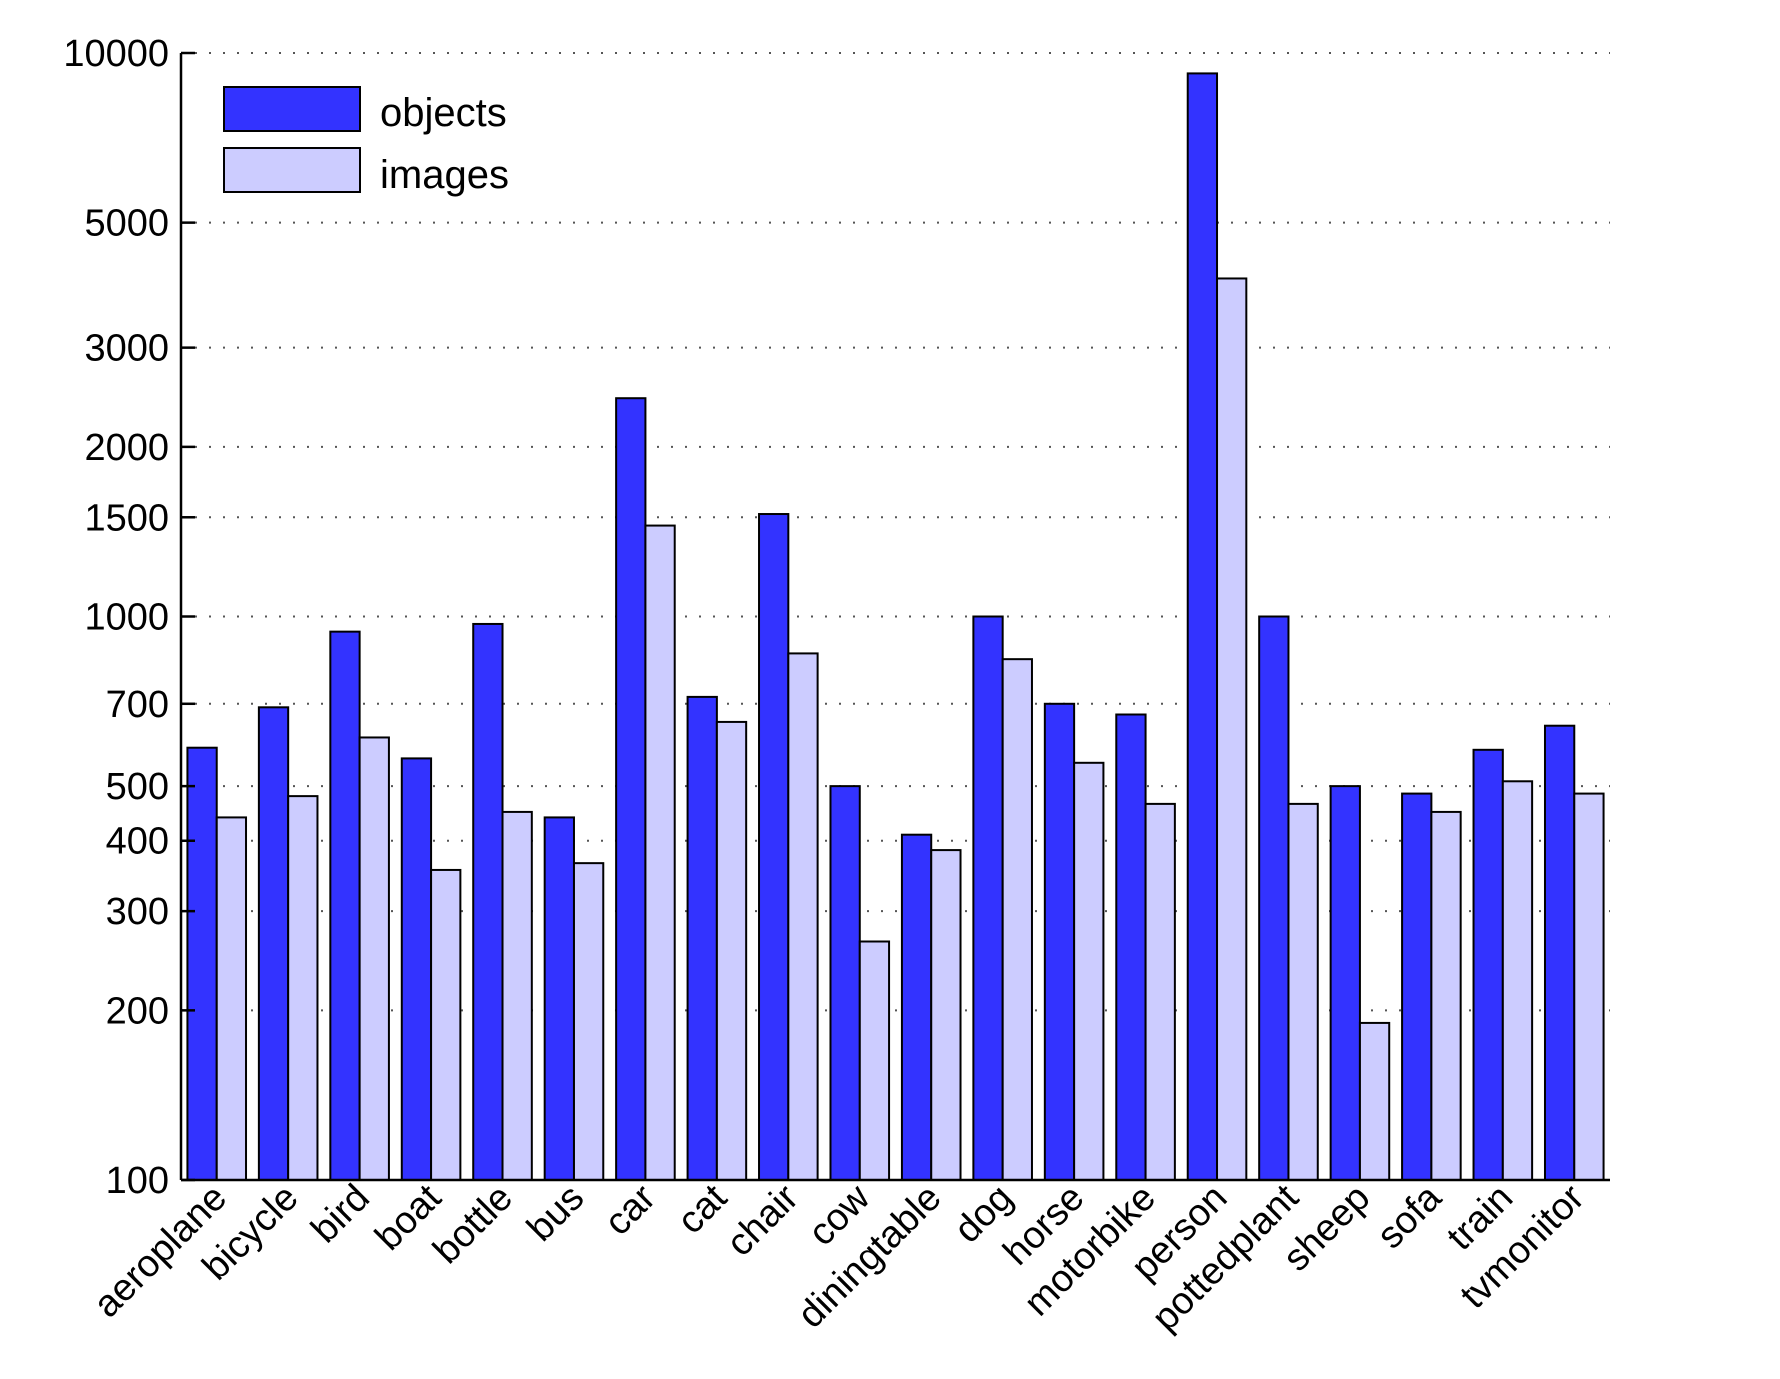 This screenshot has width=1780, height=1379. I want to click on bar-objects-horse, so click(1059, 941).